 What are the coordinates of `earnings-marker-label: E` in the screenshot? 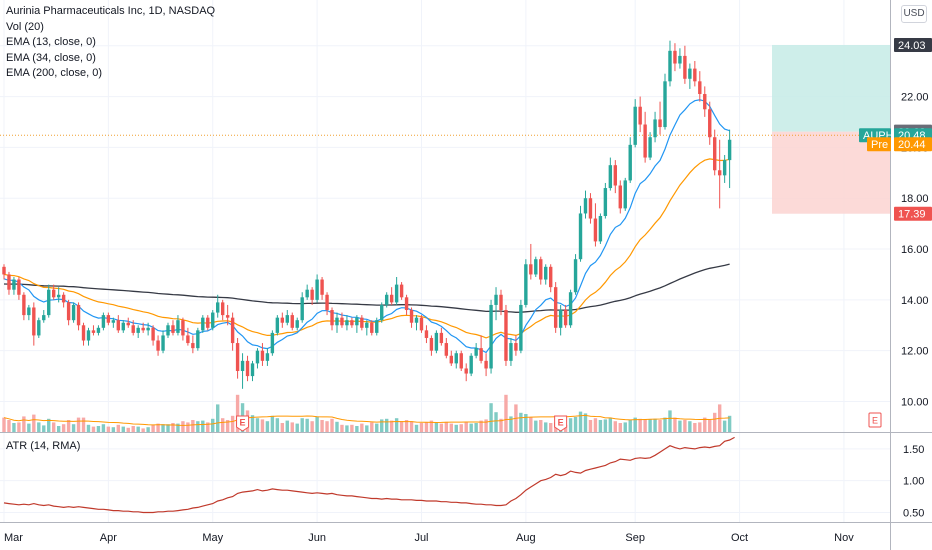 It's located at (243, 423).